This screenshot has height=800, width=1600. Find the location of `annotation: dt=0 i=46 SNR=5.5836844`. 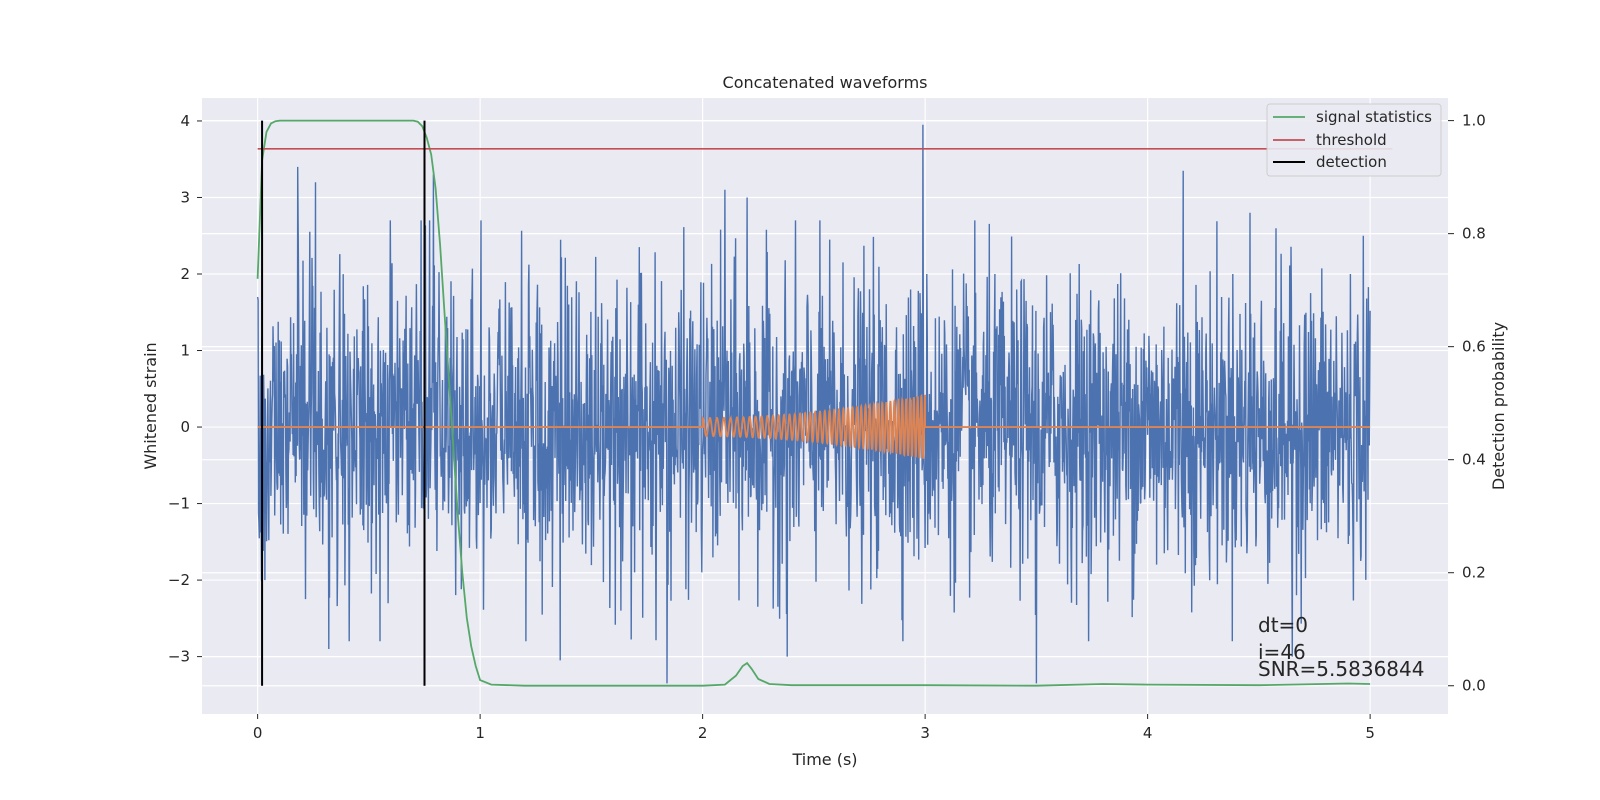

annotation: dt=0 i=46 SNR=5.5836844 is located at coordinates (1341, 647).